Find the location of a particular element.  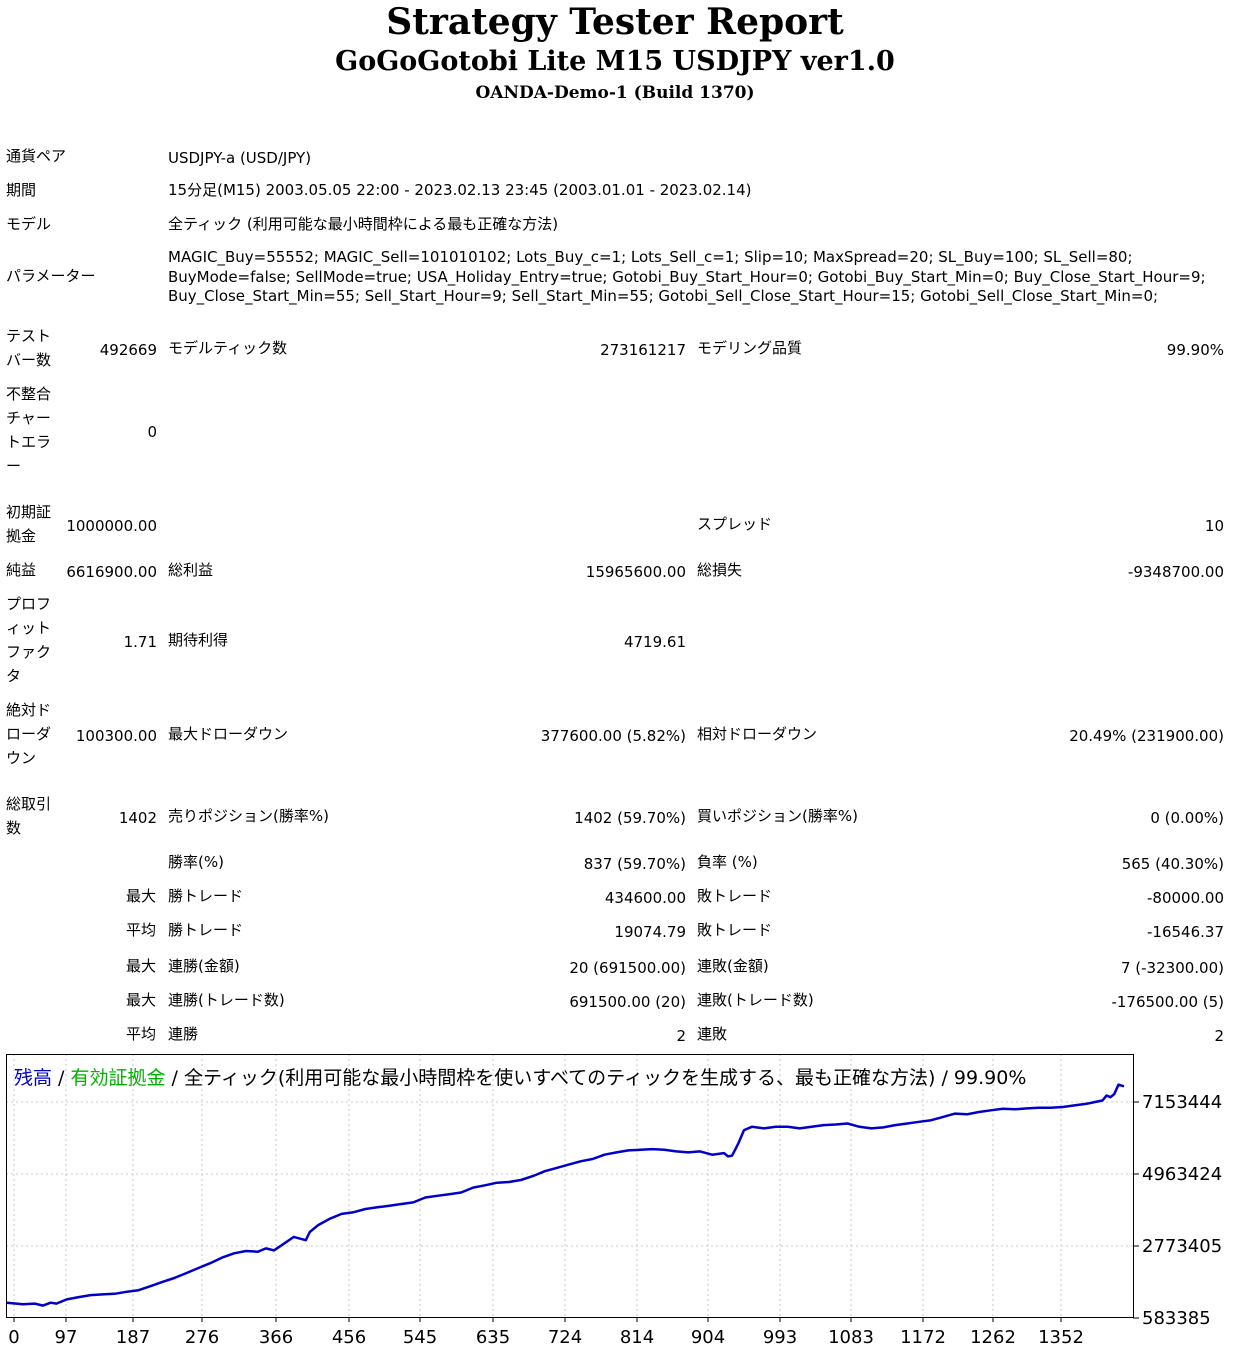

model-label: モデル is located at coordinates (29, 224).